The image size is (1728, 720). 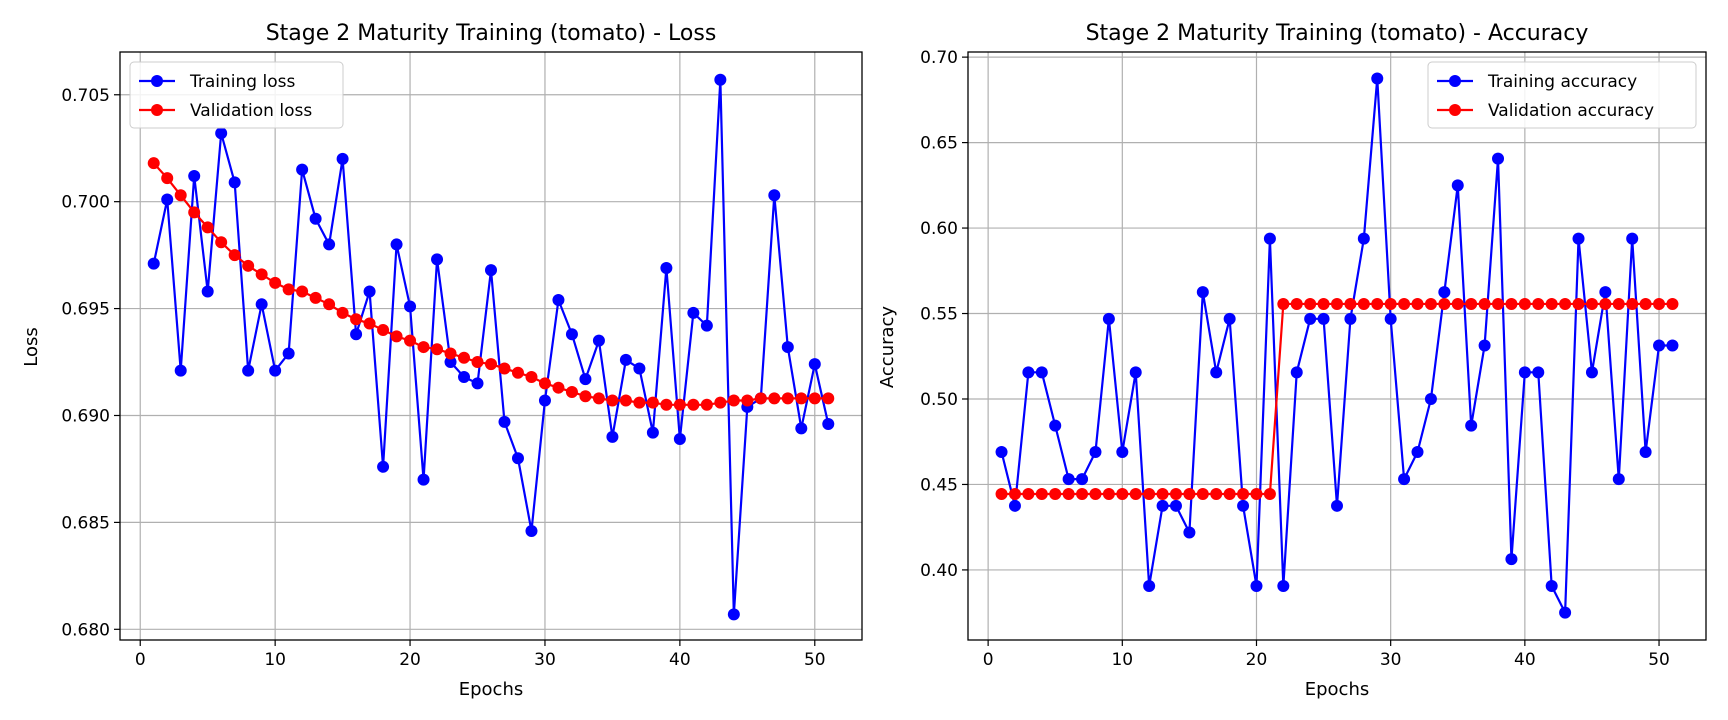 What do you see at coordinates (85, 310) in the screenshot?
I see `y-tick-label: 0.695` at bounding box center [85, 310].